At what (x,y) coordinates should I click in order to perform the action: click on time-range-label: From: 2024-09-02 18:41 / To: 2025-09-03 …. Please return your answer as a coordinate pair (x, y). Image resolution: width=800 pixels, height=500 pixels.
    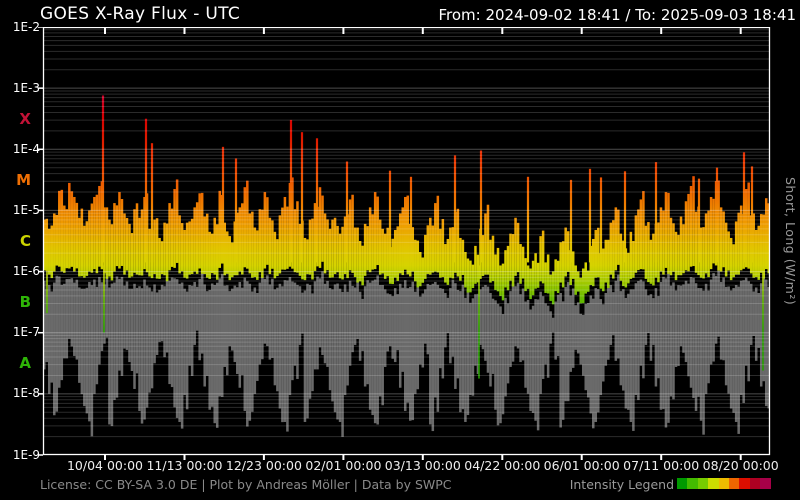
    Looking at the image, I should click on (617, 15).